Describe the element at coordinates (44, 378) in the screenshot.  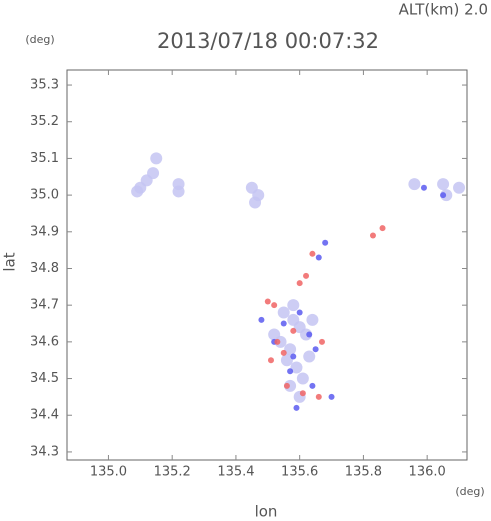
I see `y-tick-label: 34.5` at that location.